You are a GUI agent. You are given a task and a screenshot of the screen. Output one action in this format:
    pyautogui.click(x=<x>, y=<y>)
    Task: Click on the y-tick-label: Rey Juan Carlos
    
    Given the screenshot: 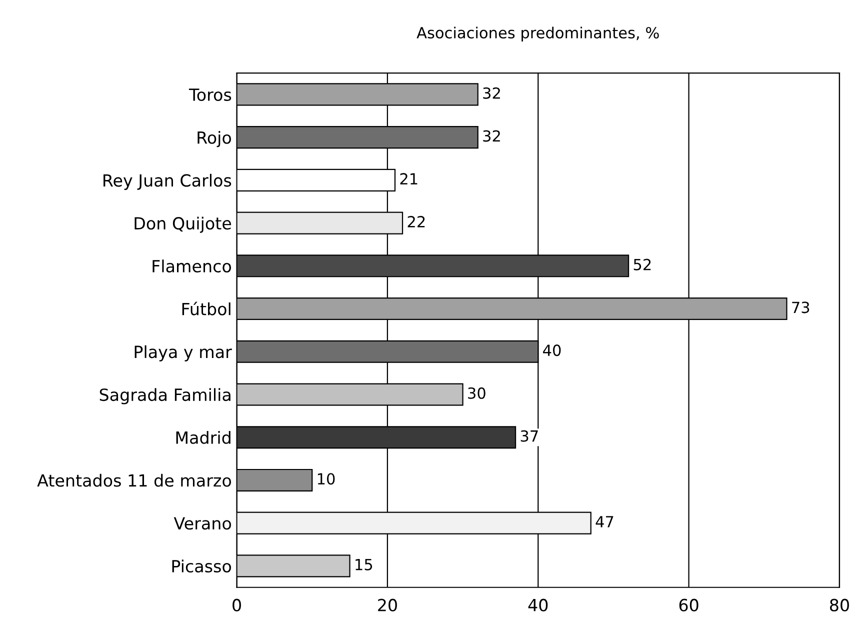 What is the action you would take?
    pyautogui.click(x=168, y=182)
    